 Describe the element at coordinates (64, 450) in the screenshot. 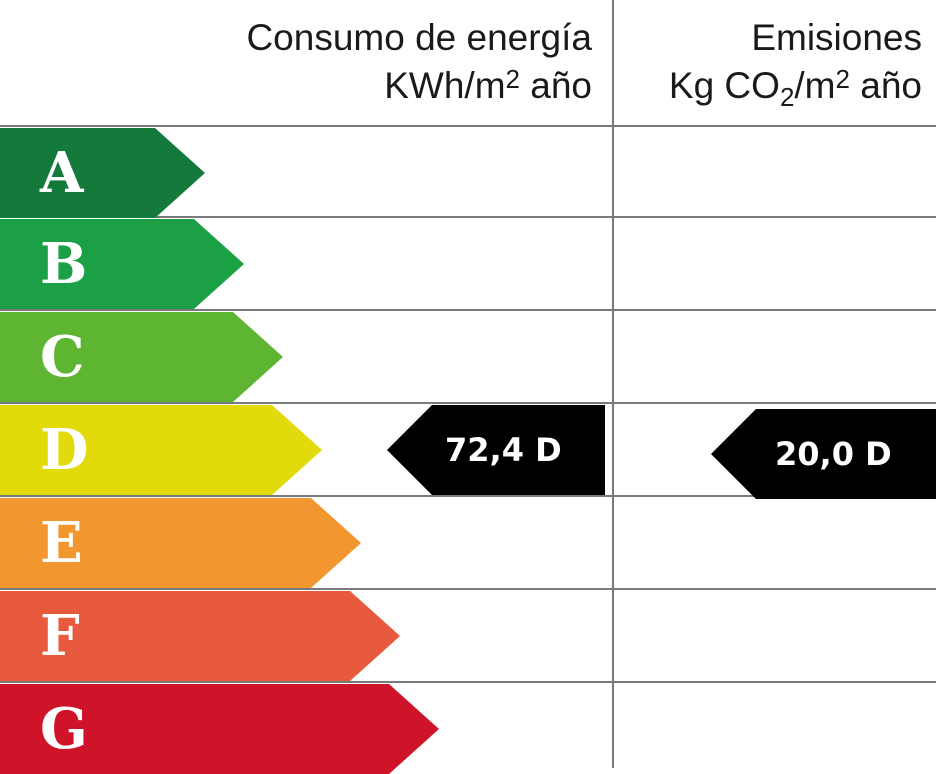

I see `band-letter: D` at that location.